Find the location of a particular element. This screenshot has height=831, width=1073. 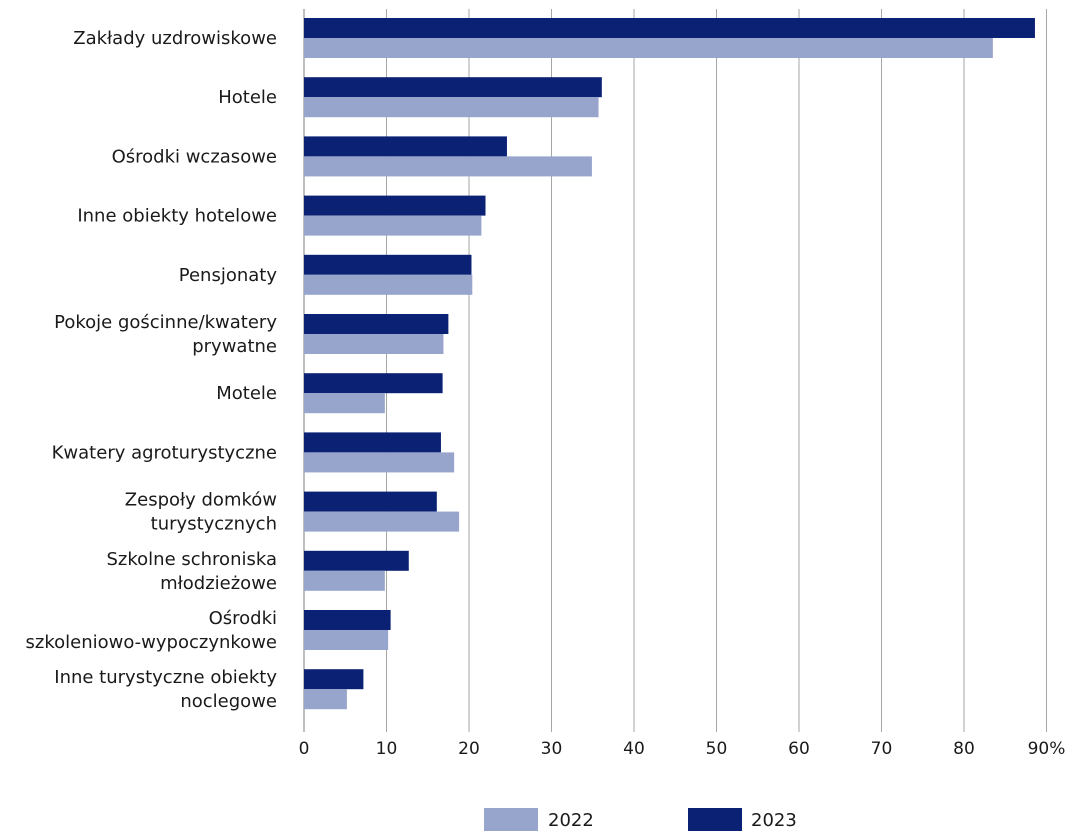

category-label: Hotele is located at coordinates (247, 97).